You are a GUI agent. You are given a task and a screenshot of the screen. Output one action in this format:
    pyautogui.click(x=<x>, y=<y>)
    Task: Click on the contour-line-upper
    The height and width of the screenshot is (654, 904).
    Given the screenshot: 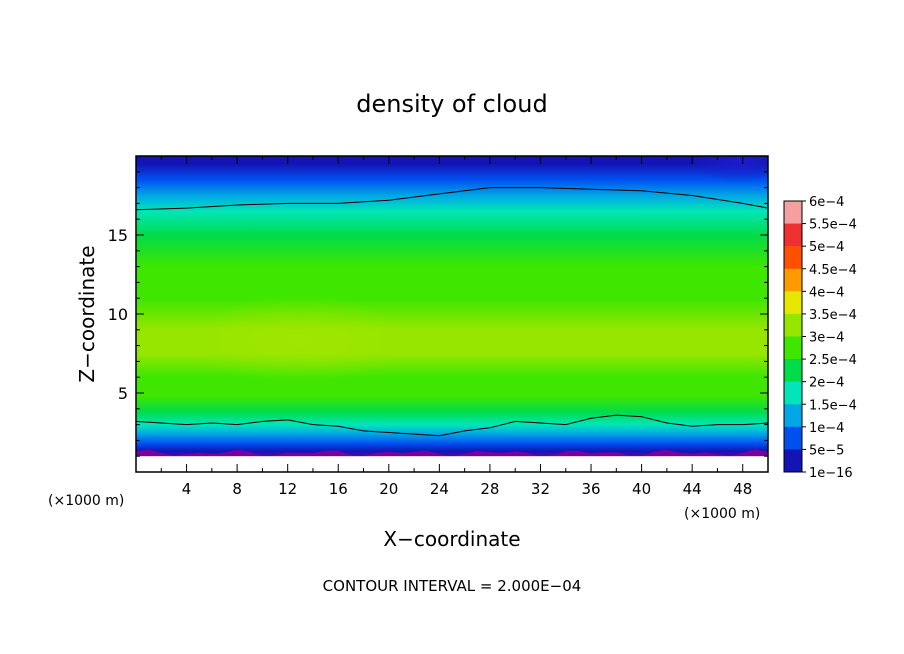 What is the action you would take?
    pyautogui.click(x=452, y=199)
    